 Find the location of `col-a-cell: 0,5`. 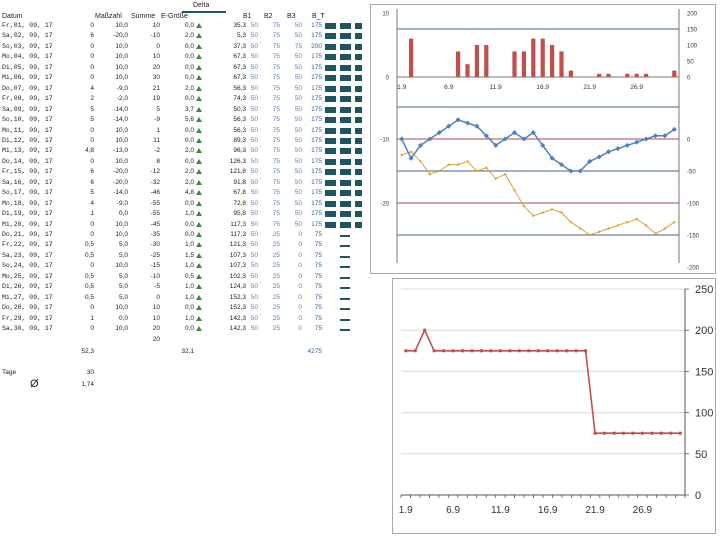

col-a-cell: 0,5 is located at coordinates (89, 255).